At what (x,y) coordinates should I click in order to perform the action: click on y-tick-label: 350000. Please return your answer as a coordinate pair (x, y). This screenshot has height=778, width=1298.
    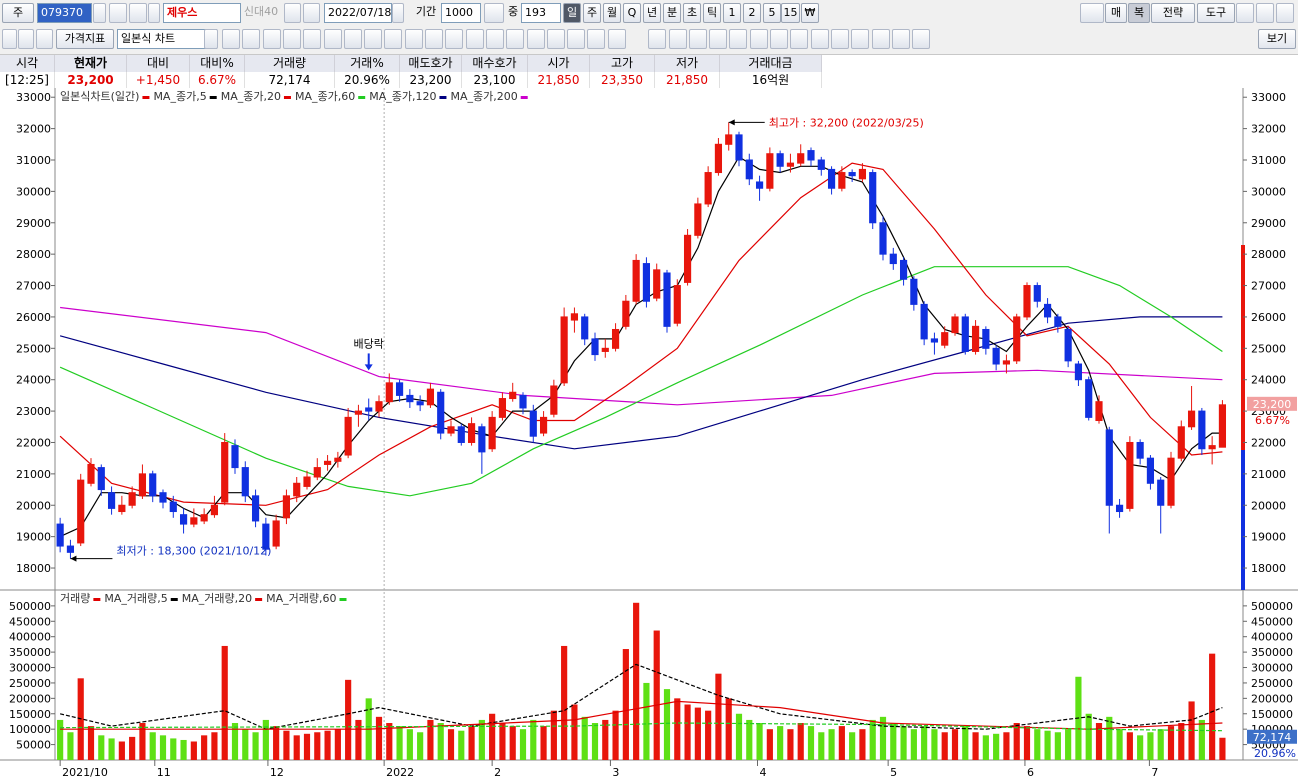
    Looking at the image, I should click on (1272, 652).